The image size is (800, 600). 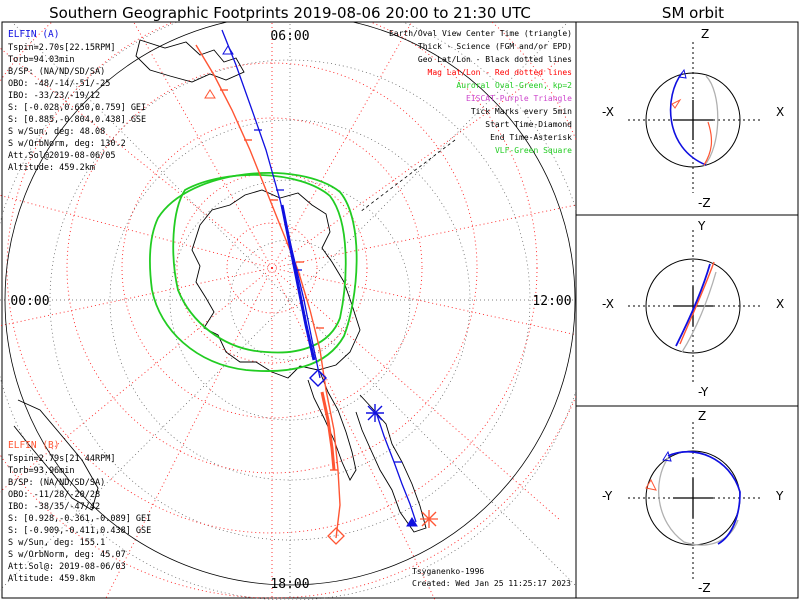 What do you see at coordinates (704, 588) in the screenshot?
I see `sm3-label-bottom: -Z` at bounding box center [704, 588].